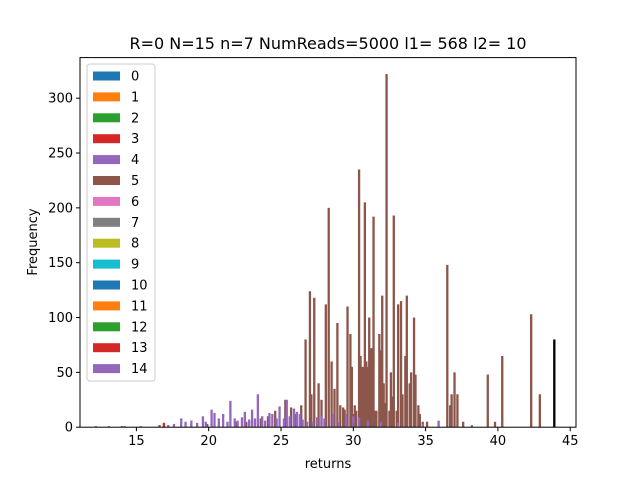 The height and width of the screenshot is (484, 640). What do you see at coordinates (139, 369) in the screenshot?
I see `legend-label: 14` at bounding box center [139, 369].